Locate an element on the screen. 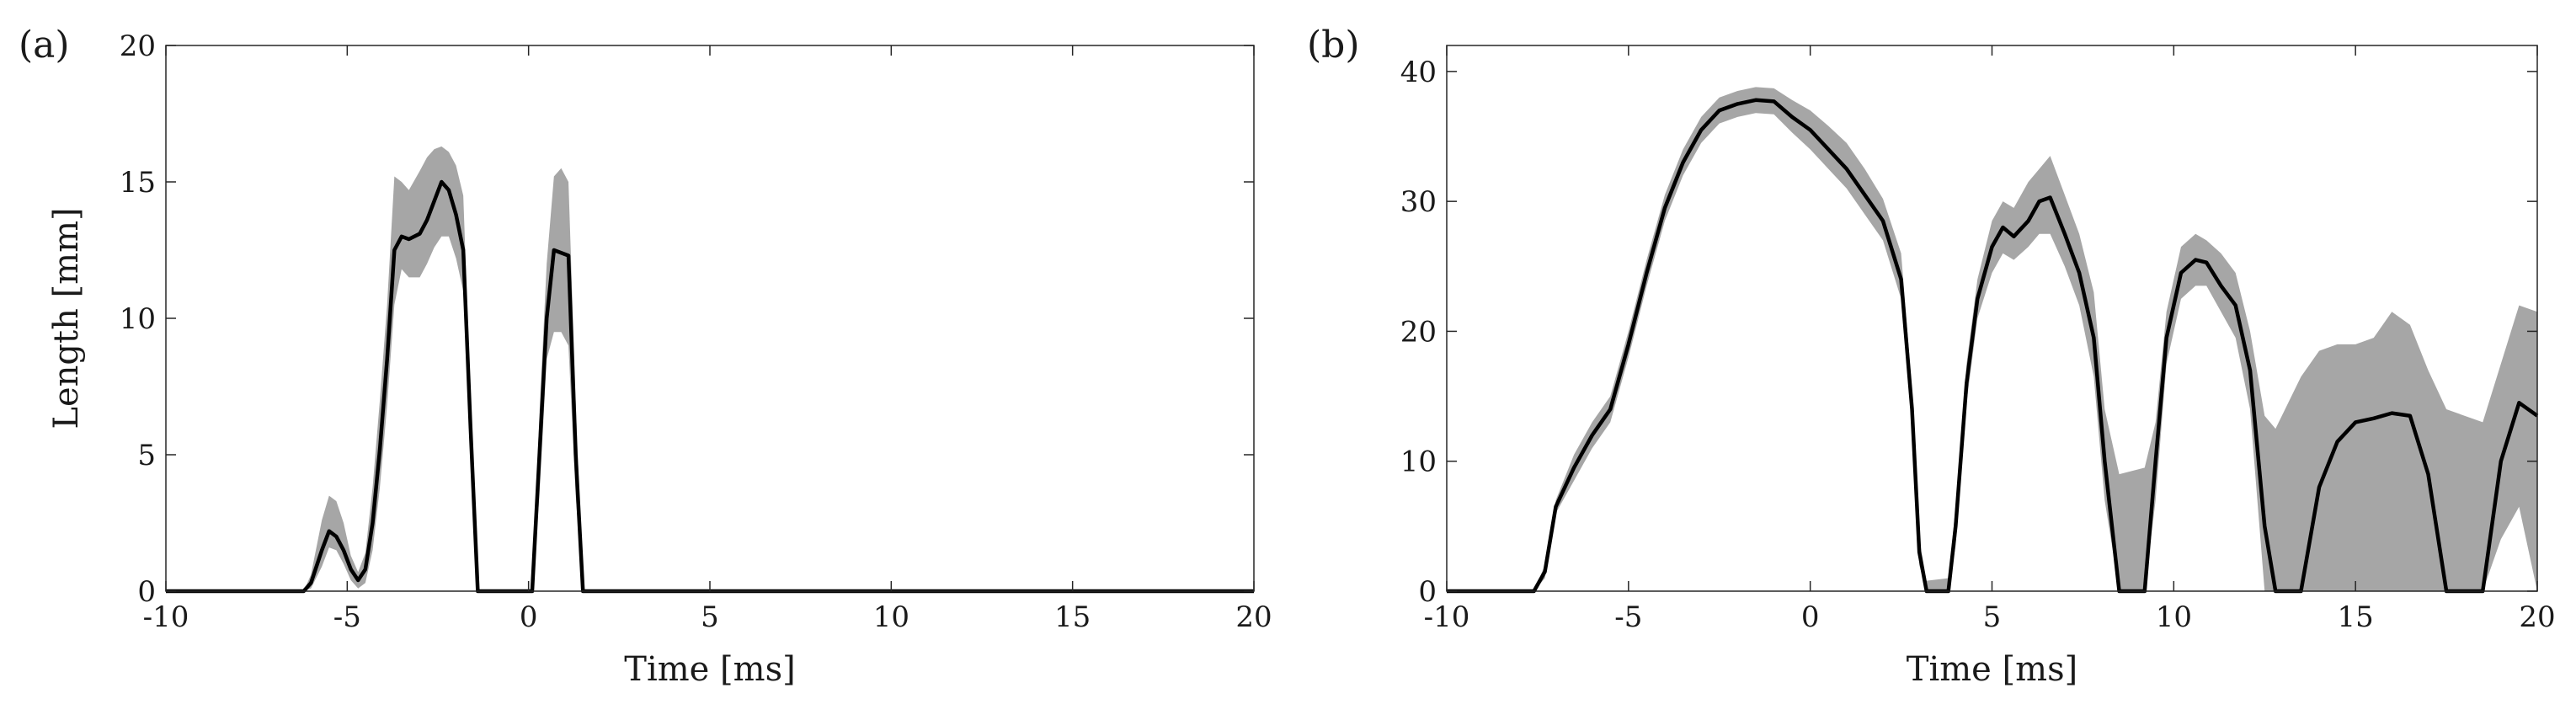  y-tick-label: 40 is located at coordinates (1418, 72).